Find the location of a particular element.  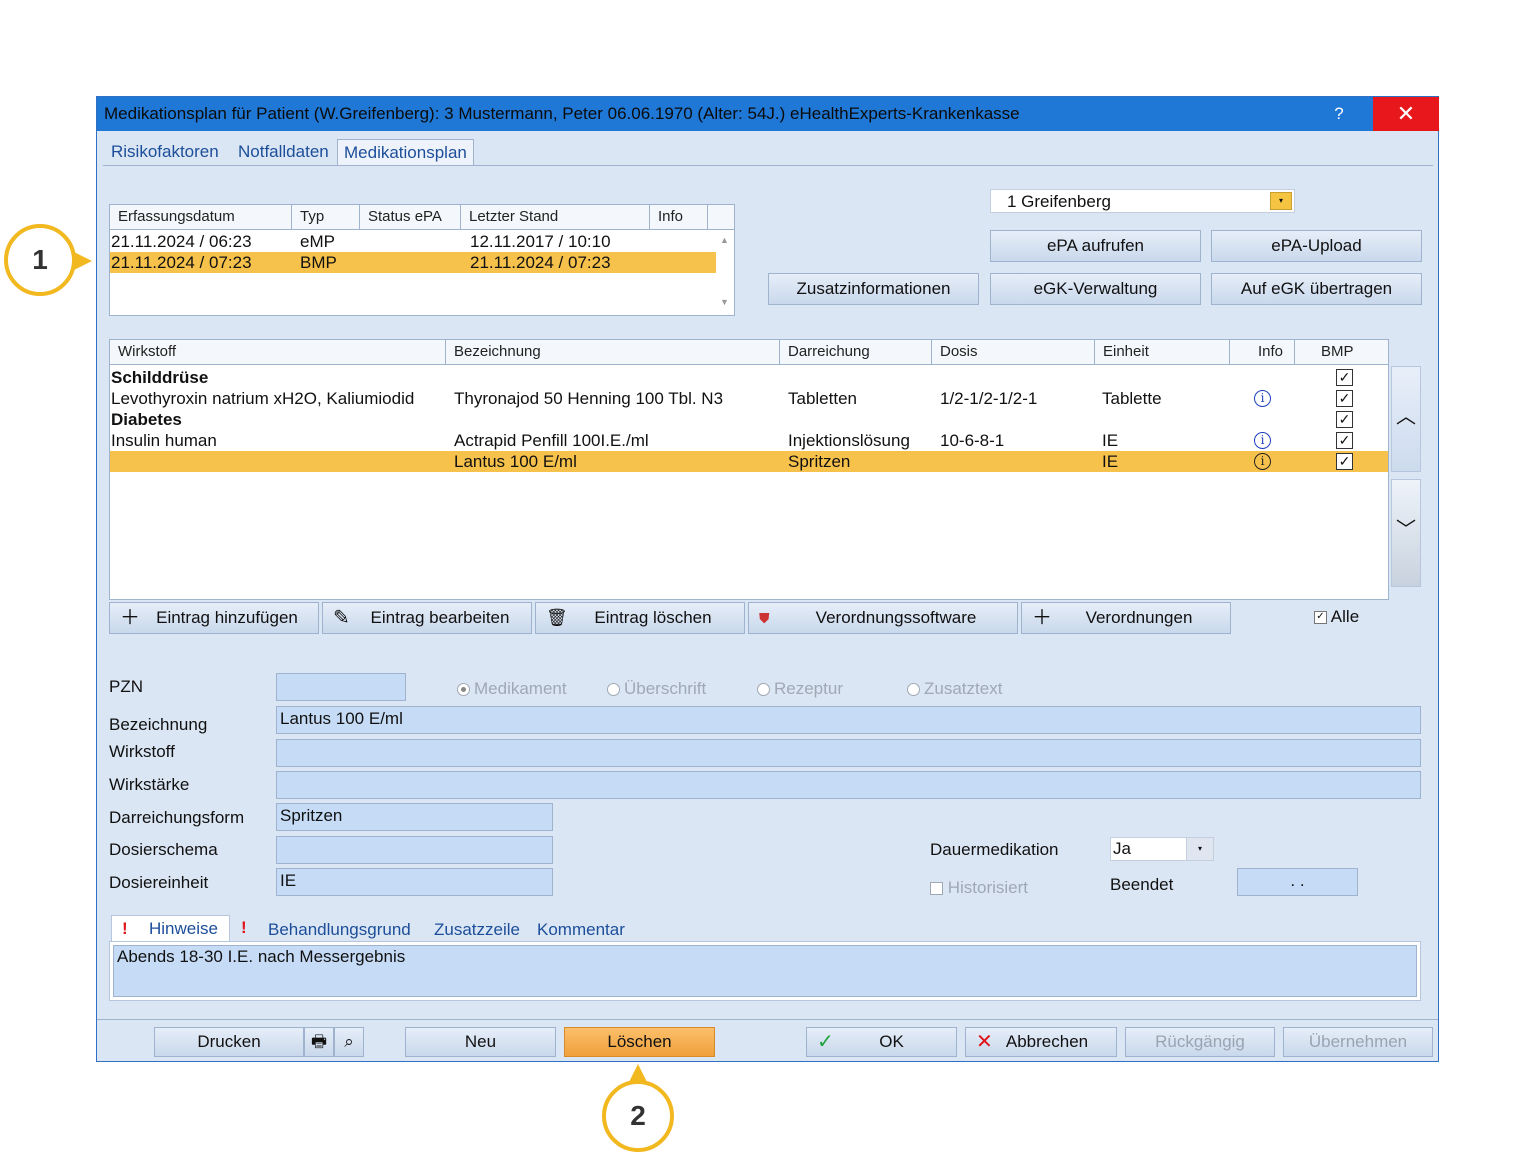

historisiert-checkbox: Historisiert is located at coordinates (979, 888).